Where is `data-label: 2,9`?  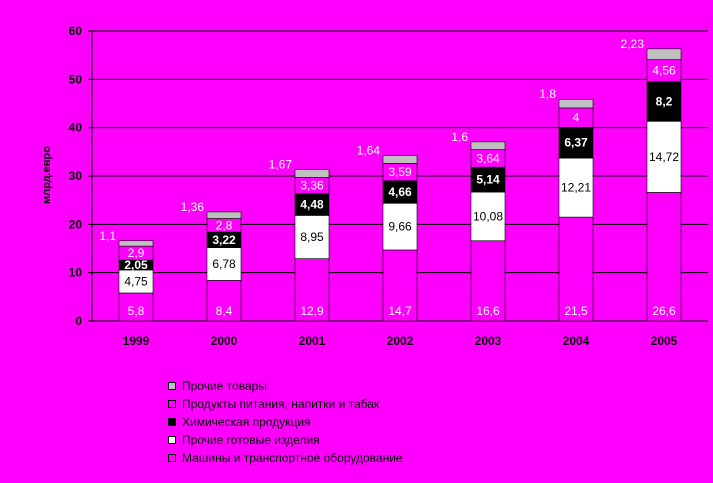
data-label: 2,9 is located at coordinates (136, 253).